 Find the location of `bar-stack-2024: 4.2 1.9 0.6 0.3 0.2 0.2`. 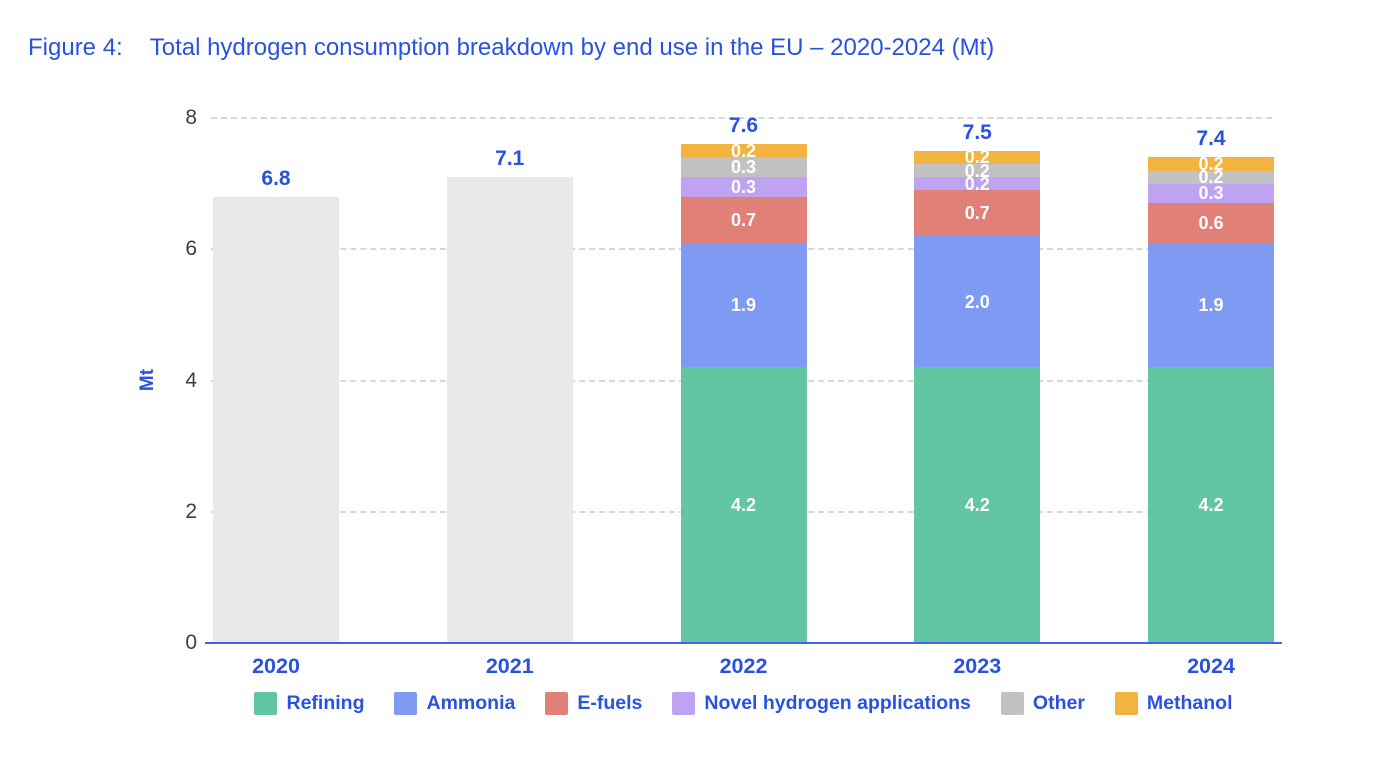

bar-stack-2024: 4.2 1.9 0.6 0.3 0.2 0.2 is located at coordinates (1211, 398).